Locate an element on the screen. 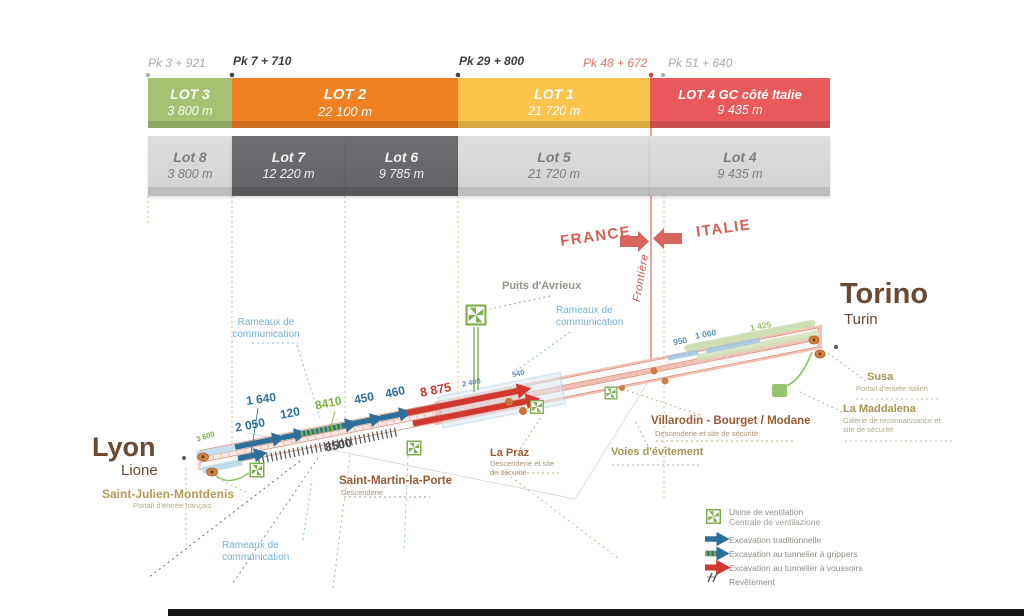 This screenshot has height=616, width=1024. arrow-right-icon is located at coordinates (634, 241).